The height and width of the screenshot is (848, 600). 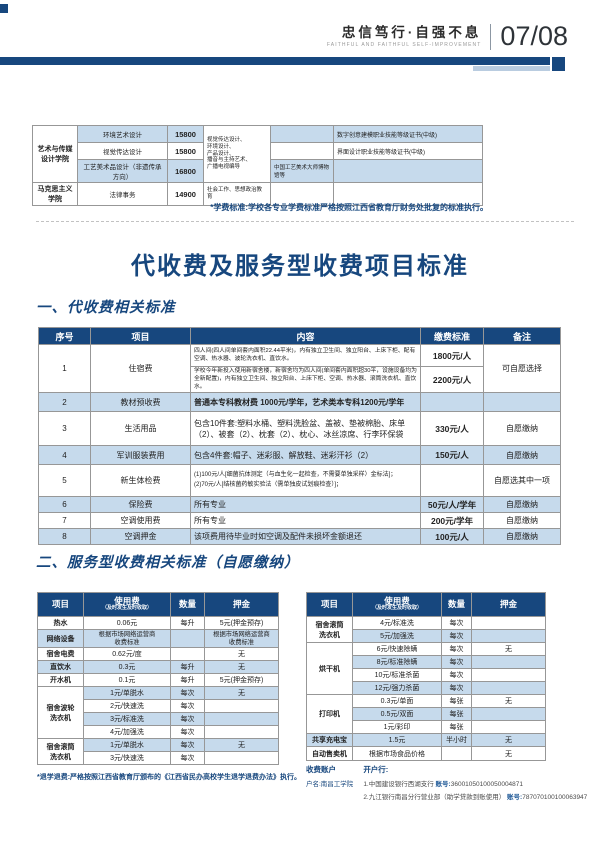 I want to click on cell-remark: 自愿选其中一项, so click(x=522, y=481).